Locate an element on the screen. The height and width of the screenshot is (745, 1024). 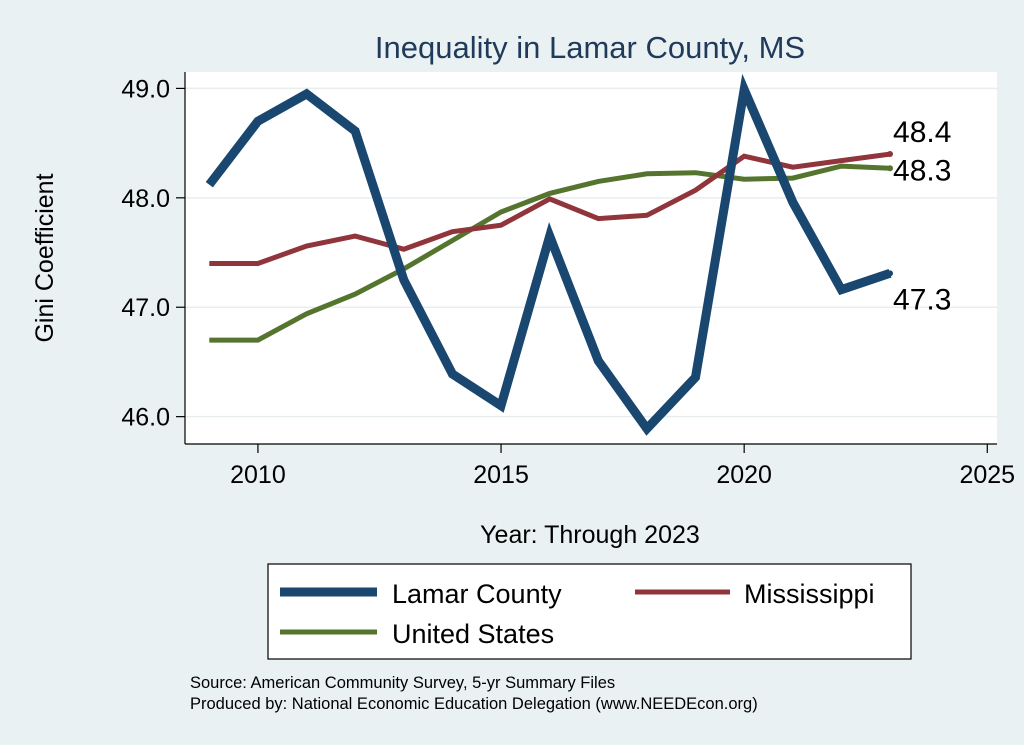
end-label-mississippi: 48.4 is located at coordinates (922, 132).